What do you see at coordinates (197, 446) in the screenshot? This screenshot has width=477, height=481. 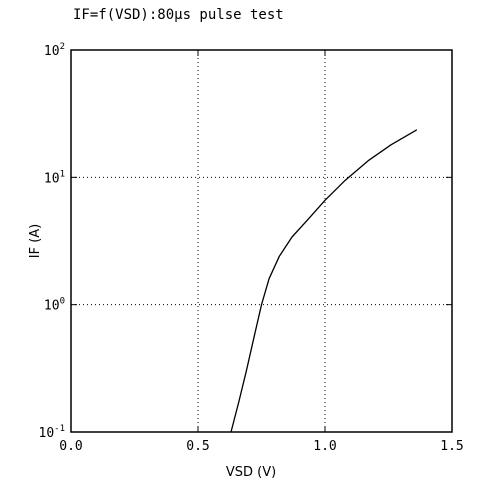 I see `x-tick-label: 0.5` at bounding box center [197, 446].